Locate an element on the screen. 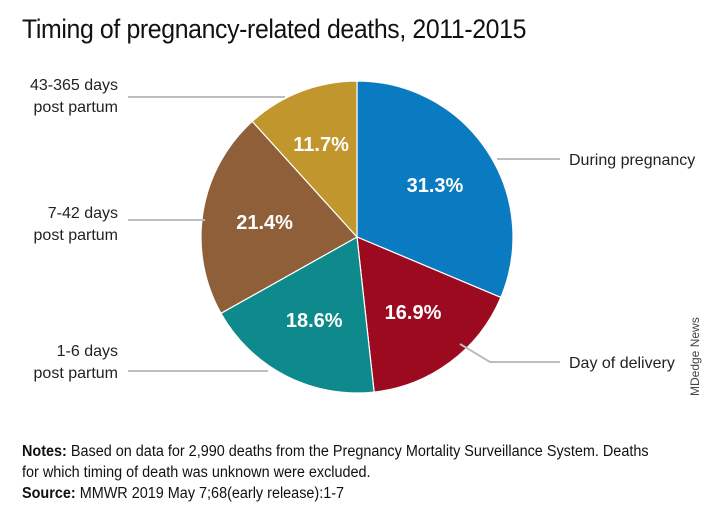  source-label: Source: is located at coordinates (49, 493).